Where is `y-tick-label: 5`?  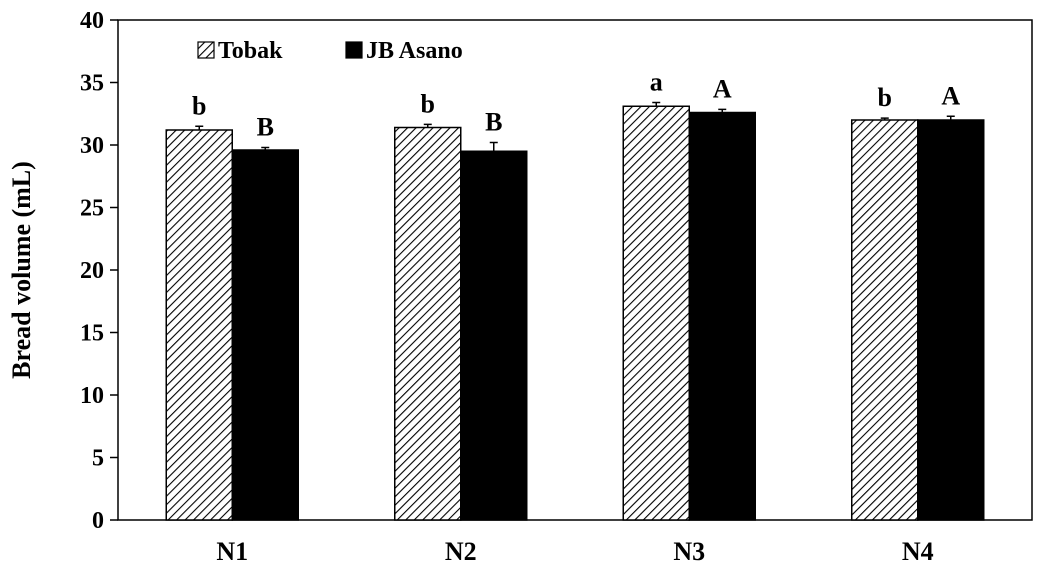 y-tick-label: 5 is located at coordinates (98, 459).